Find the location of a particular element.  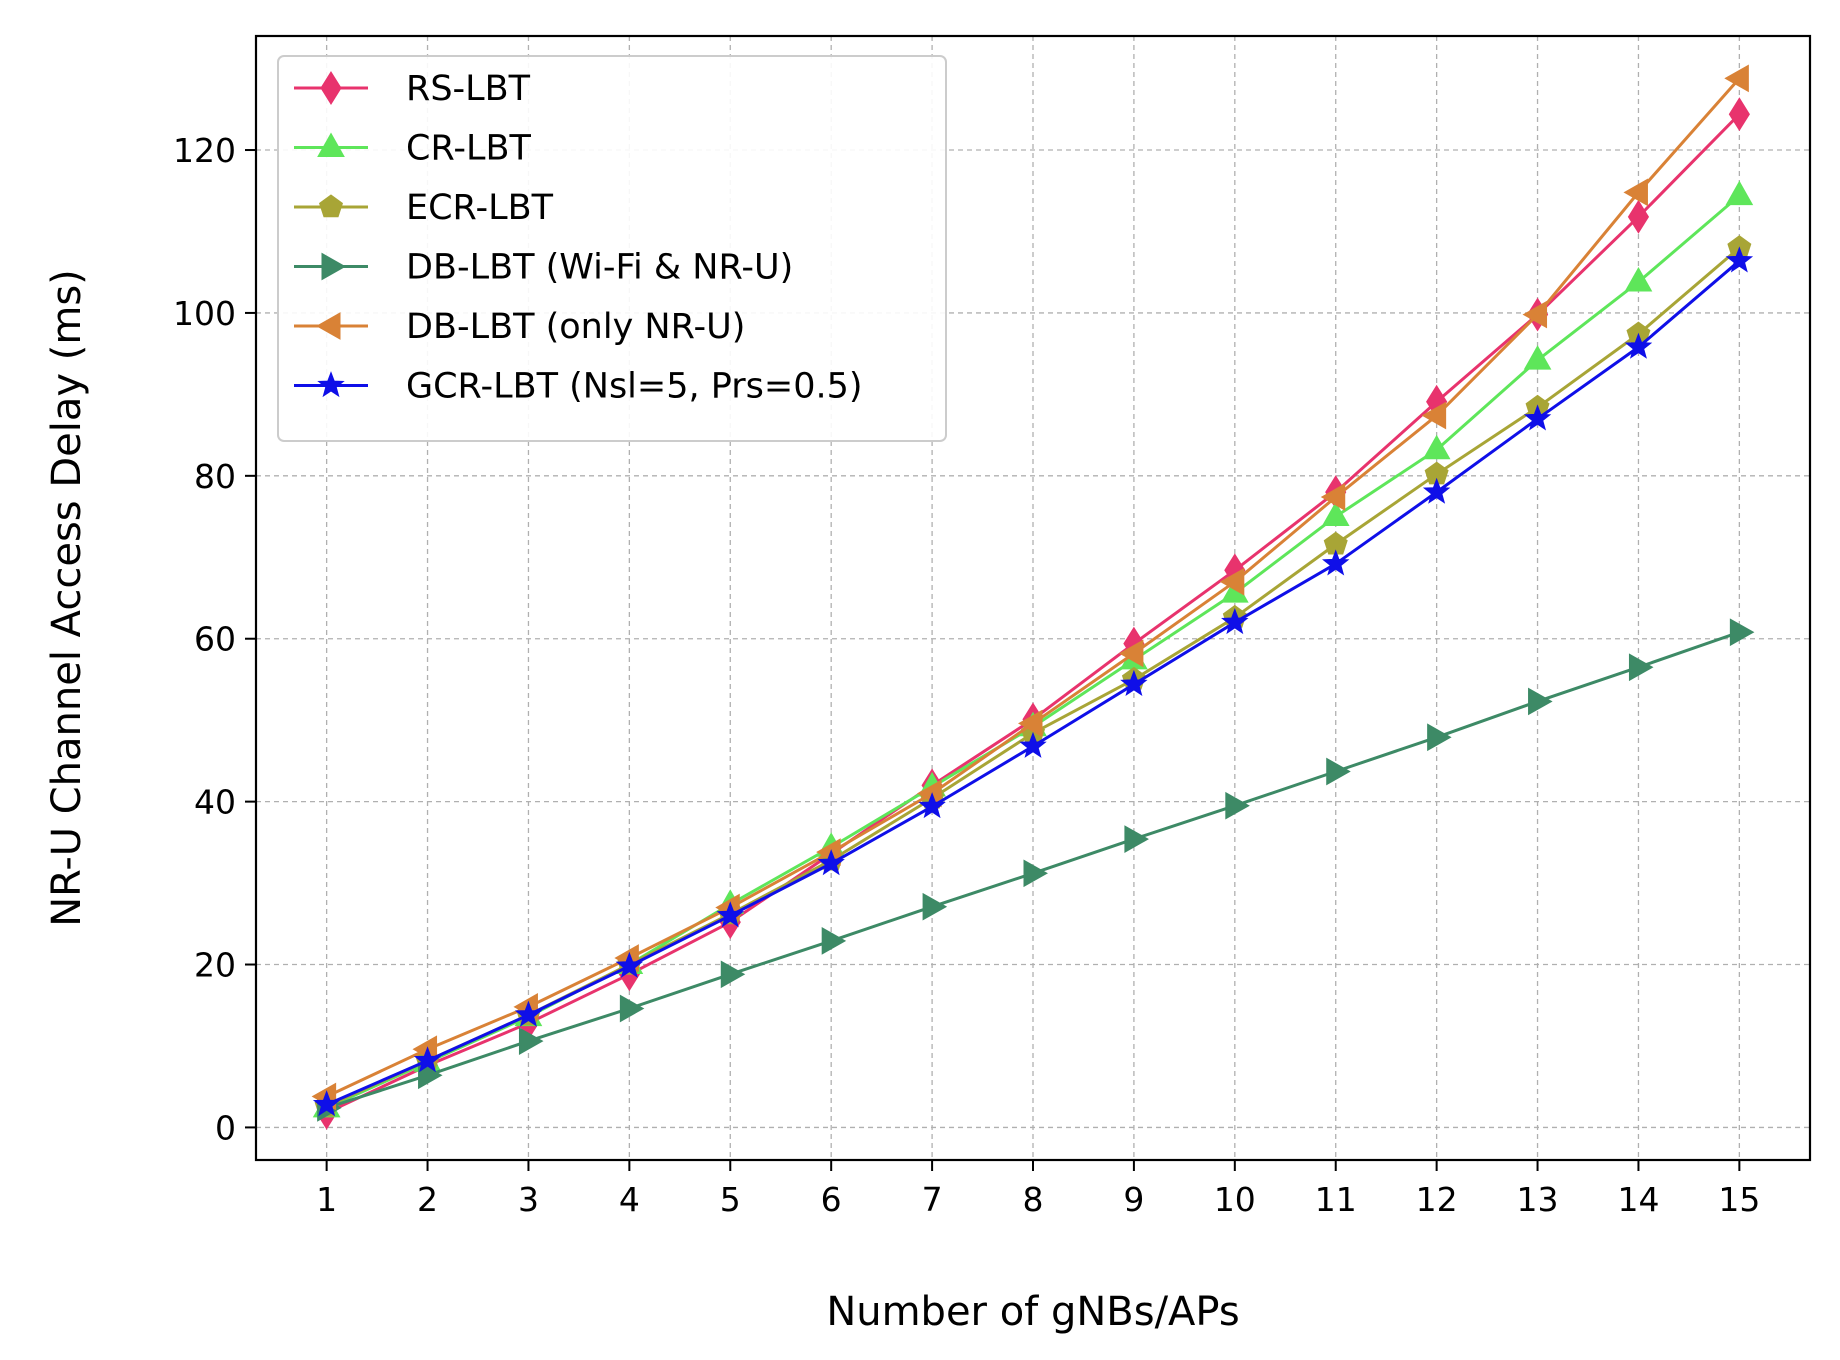

legend-item: CR-LBT is located at coordinates (412, 149).